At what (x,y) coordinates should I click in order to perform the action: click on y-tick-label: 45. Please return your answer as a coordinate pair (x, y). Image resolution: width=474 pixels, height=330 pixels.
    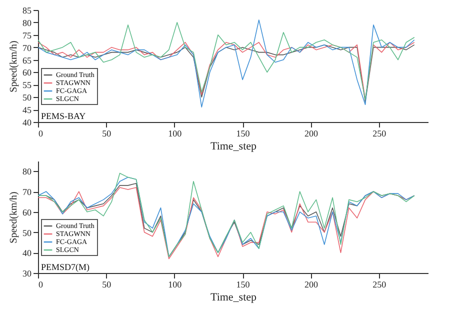
    Looking at the image, I should click on (27, 110).